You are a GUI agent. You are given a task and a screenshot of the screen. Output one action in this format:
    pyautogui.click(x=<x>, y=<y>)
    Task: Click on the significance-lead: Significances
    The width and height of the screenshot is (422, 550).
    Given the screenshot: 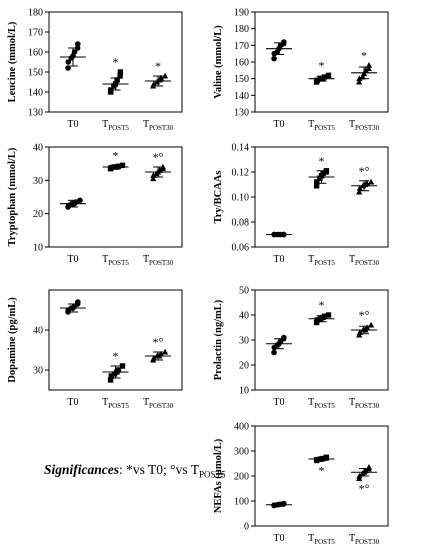 What is the action you would take?
    pyautogui.click(x=82, y=469)
    